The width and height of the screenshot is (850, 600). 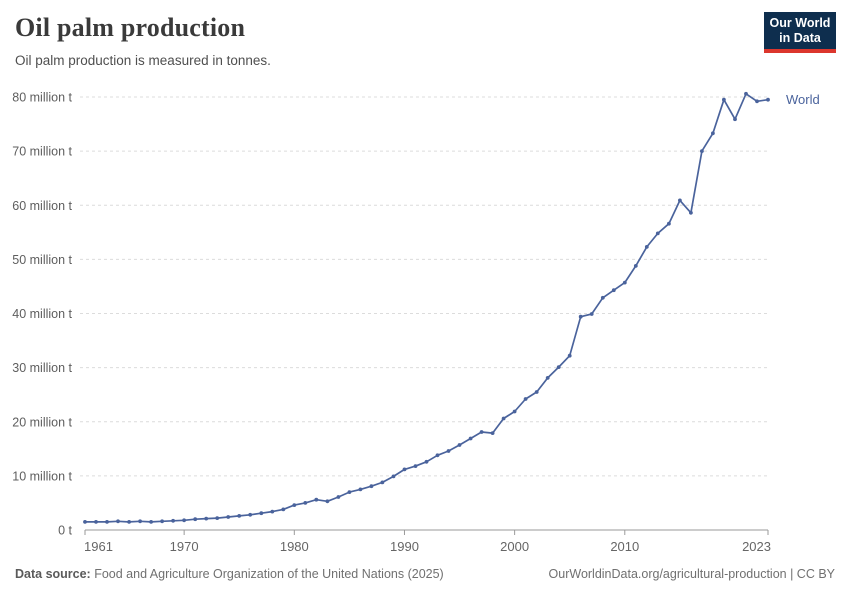 What do you see at coordinates (42, 422) in the screenshot?
I see `y-tick-label: 20 million t` at bounding box center [42, 422].